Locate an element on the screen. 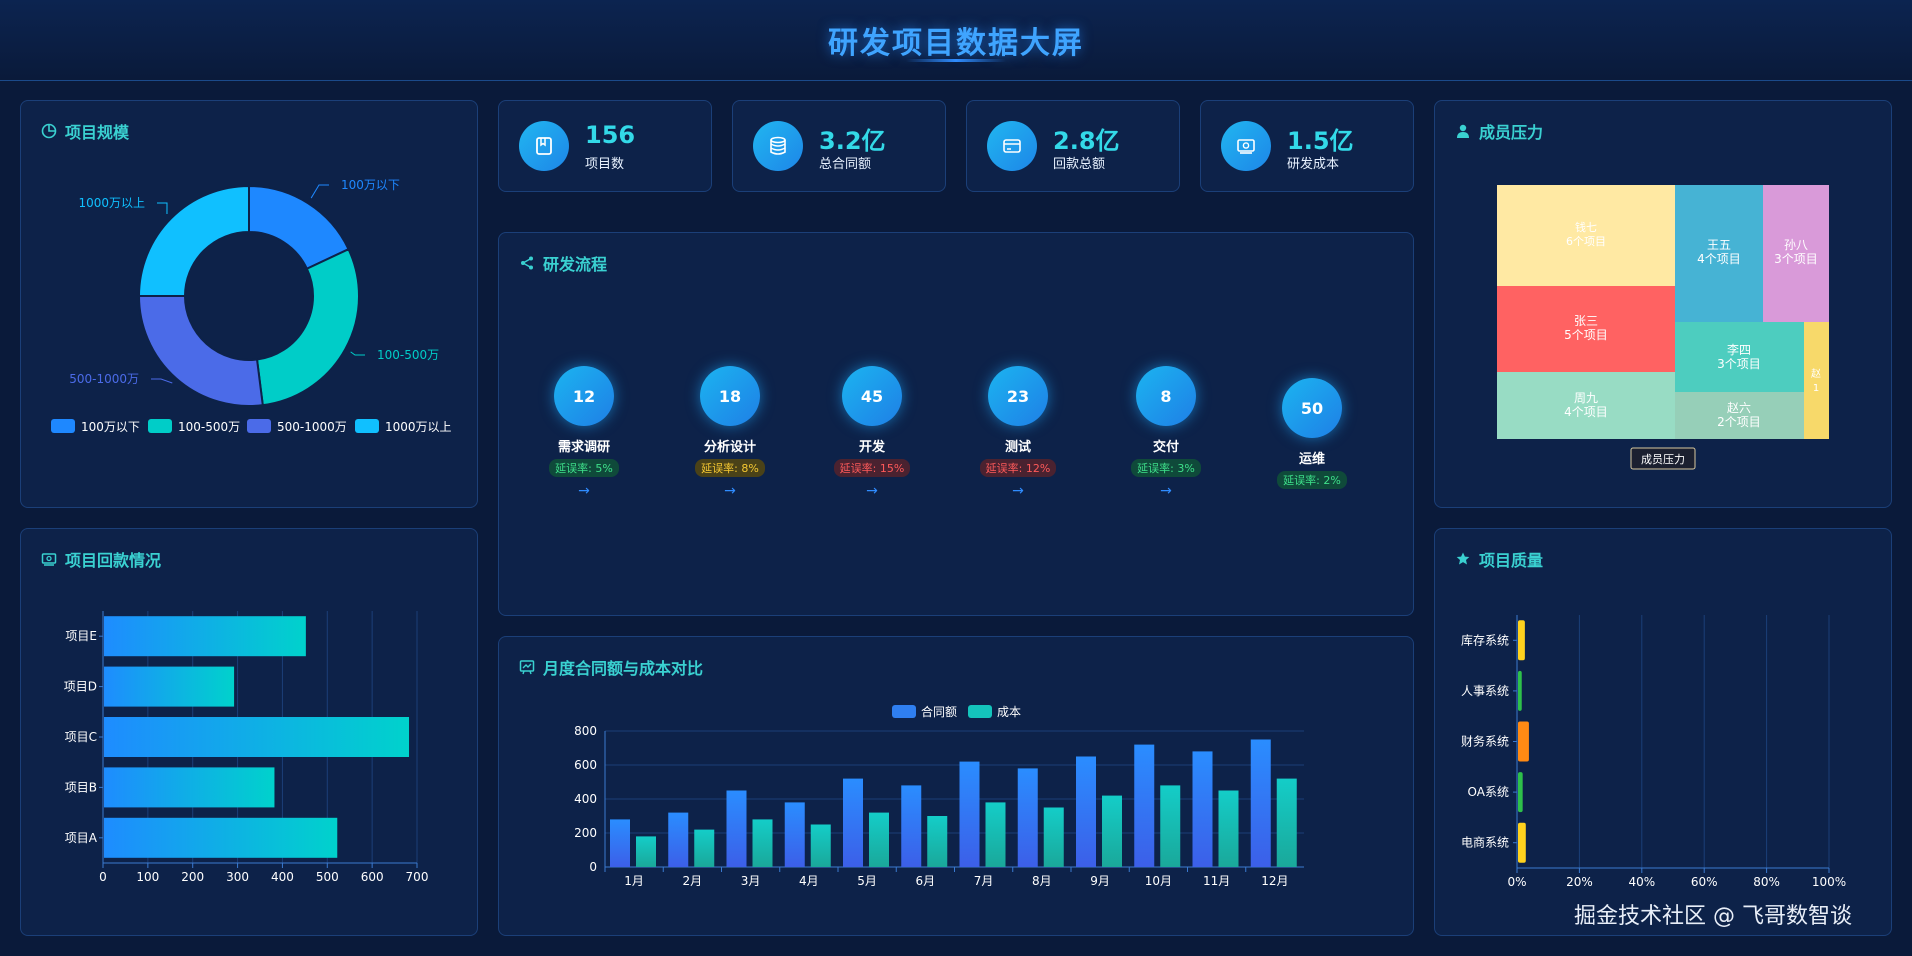 This screenshot has height=956, width=1912. donut-label-line is located at coordinates (319, 191).